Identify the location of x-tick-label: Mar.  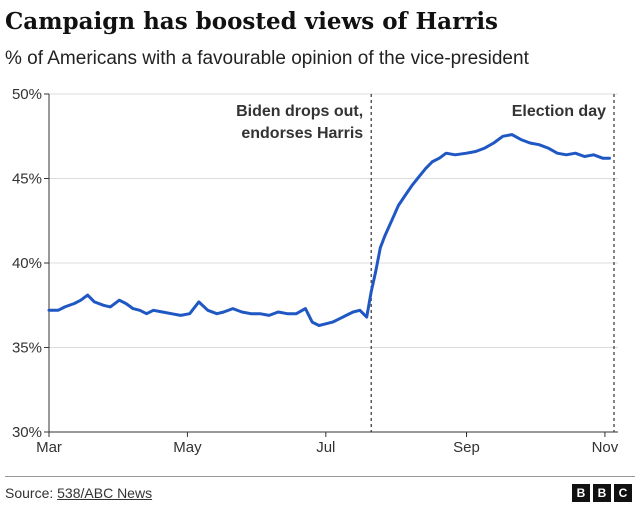
(49, 447).